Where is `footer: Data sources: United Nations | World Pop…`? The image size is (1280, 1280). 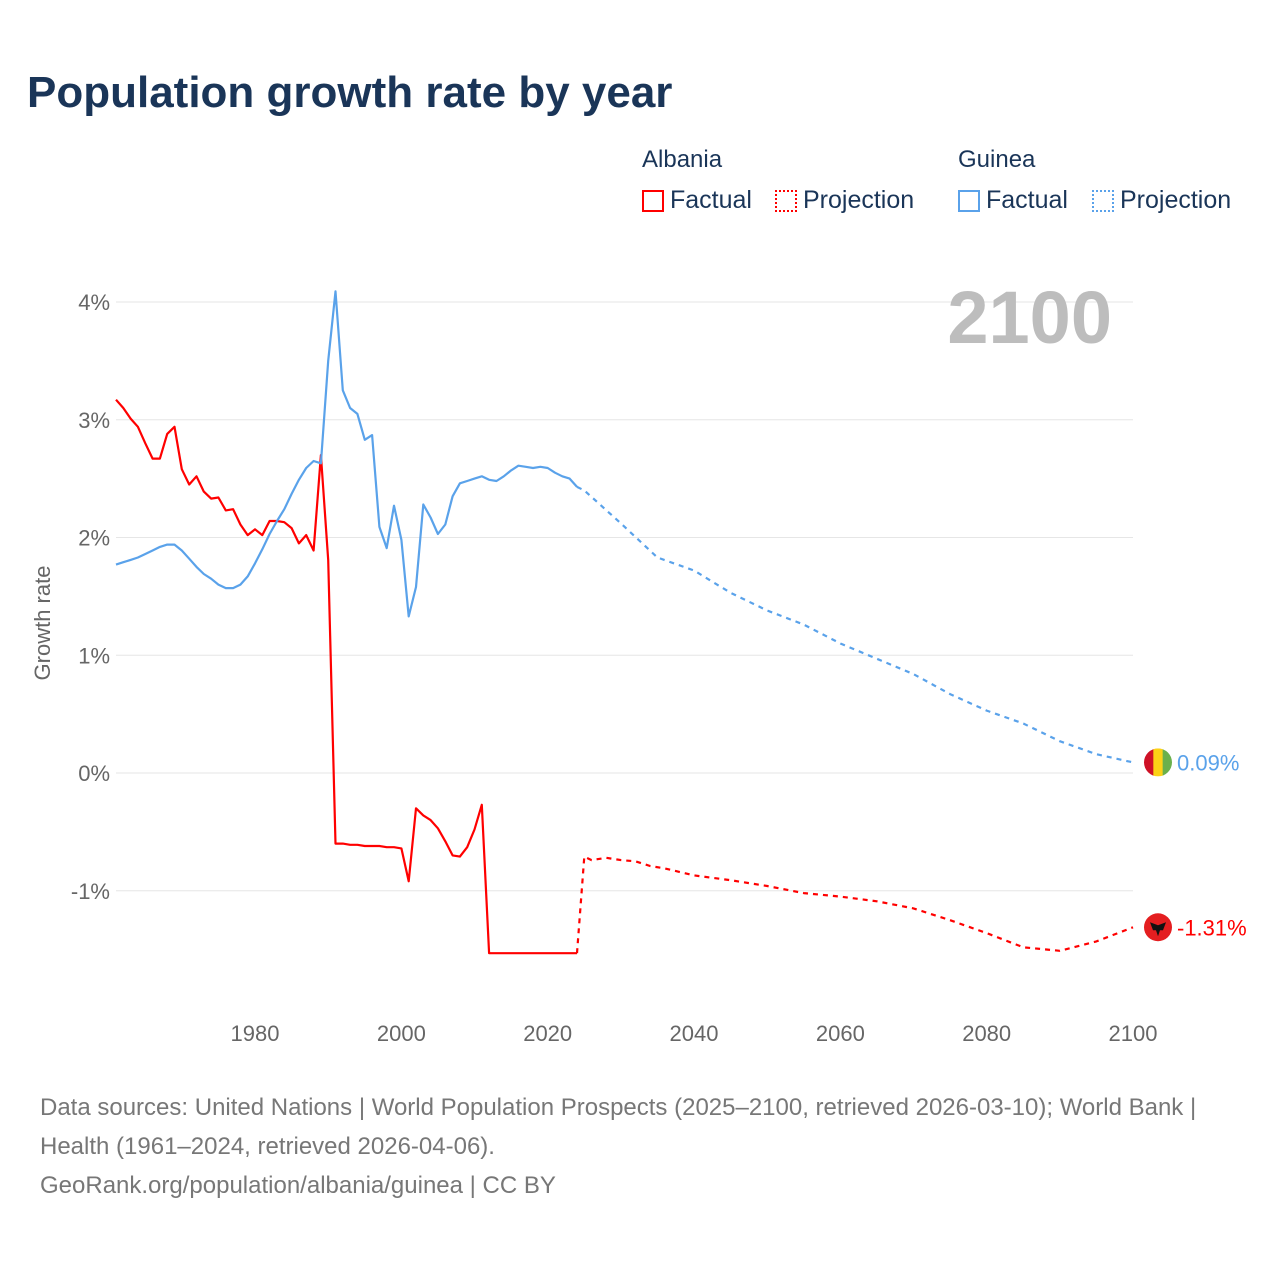
footer: Data sources: United Nations | World Pop… is located at coordinates (640, 1146).